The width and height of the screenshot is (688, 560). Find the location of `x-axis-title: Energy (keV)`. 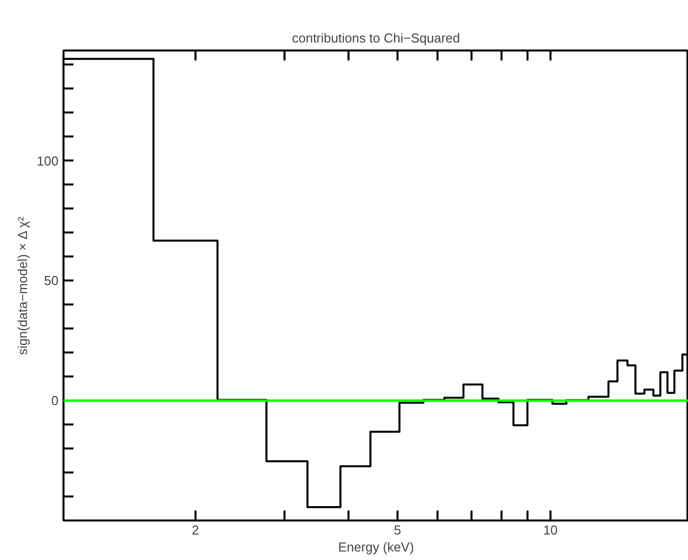

x-axis-title: Energy (keV) is located at coordinates (376, 547).